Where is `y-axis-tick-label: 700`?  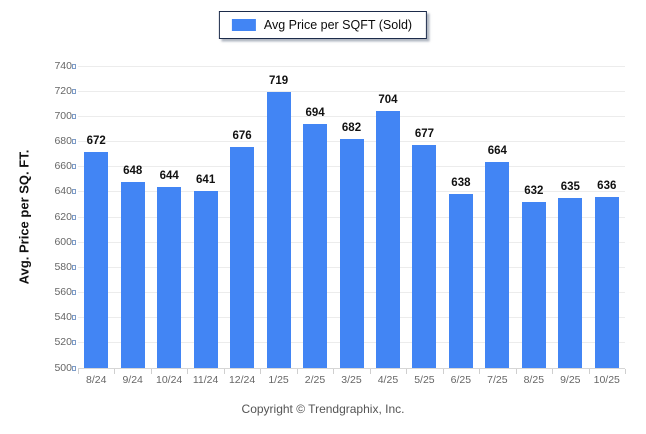
y-axis-tick-label: 700 is located at coordinates (63, 115).